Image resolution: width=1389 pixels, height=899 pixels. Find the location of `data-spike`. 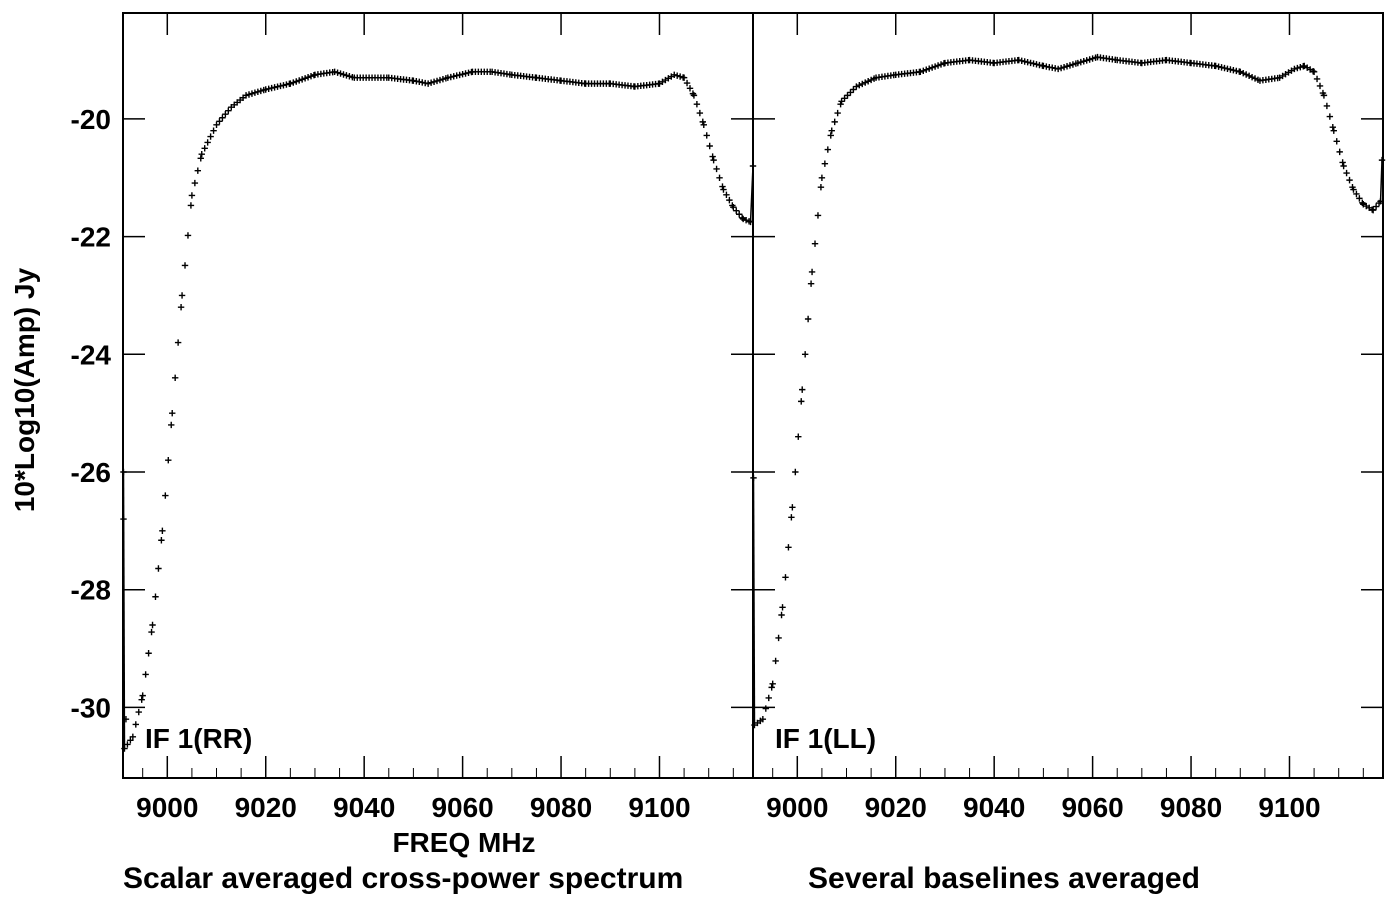

data-spike is located at coordinates (124, 610).